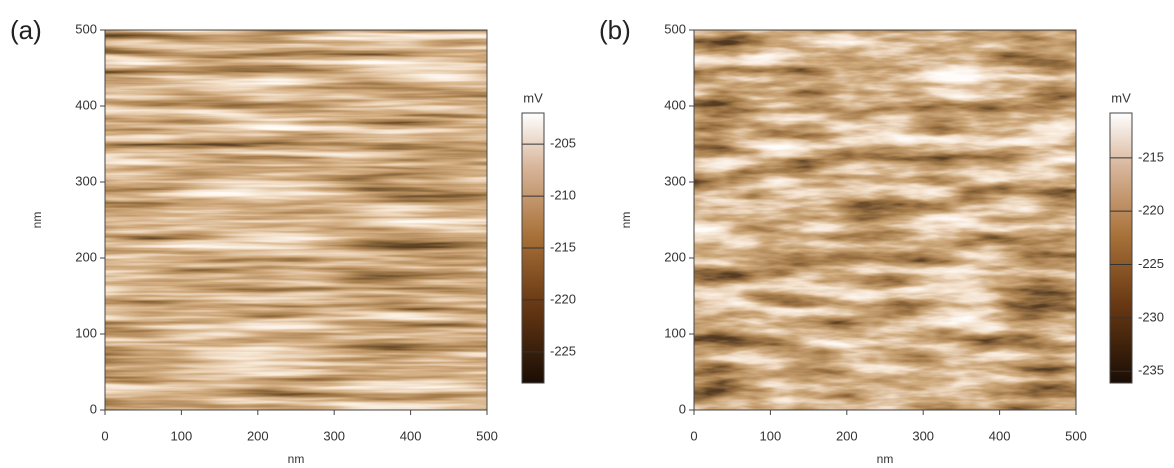  Describe the element at coordinates (26, 30) in the screenshot. I see `panel-label: (a)` at that location.